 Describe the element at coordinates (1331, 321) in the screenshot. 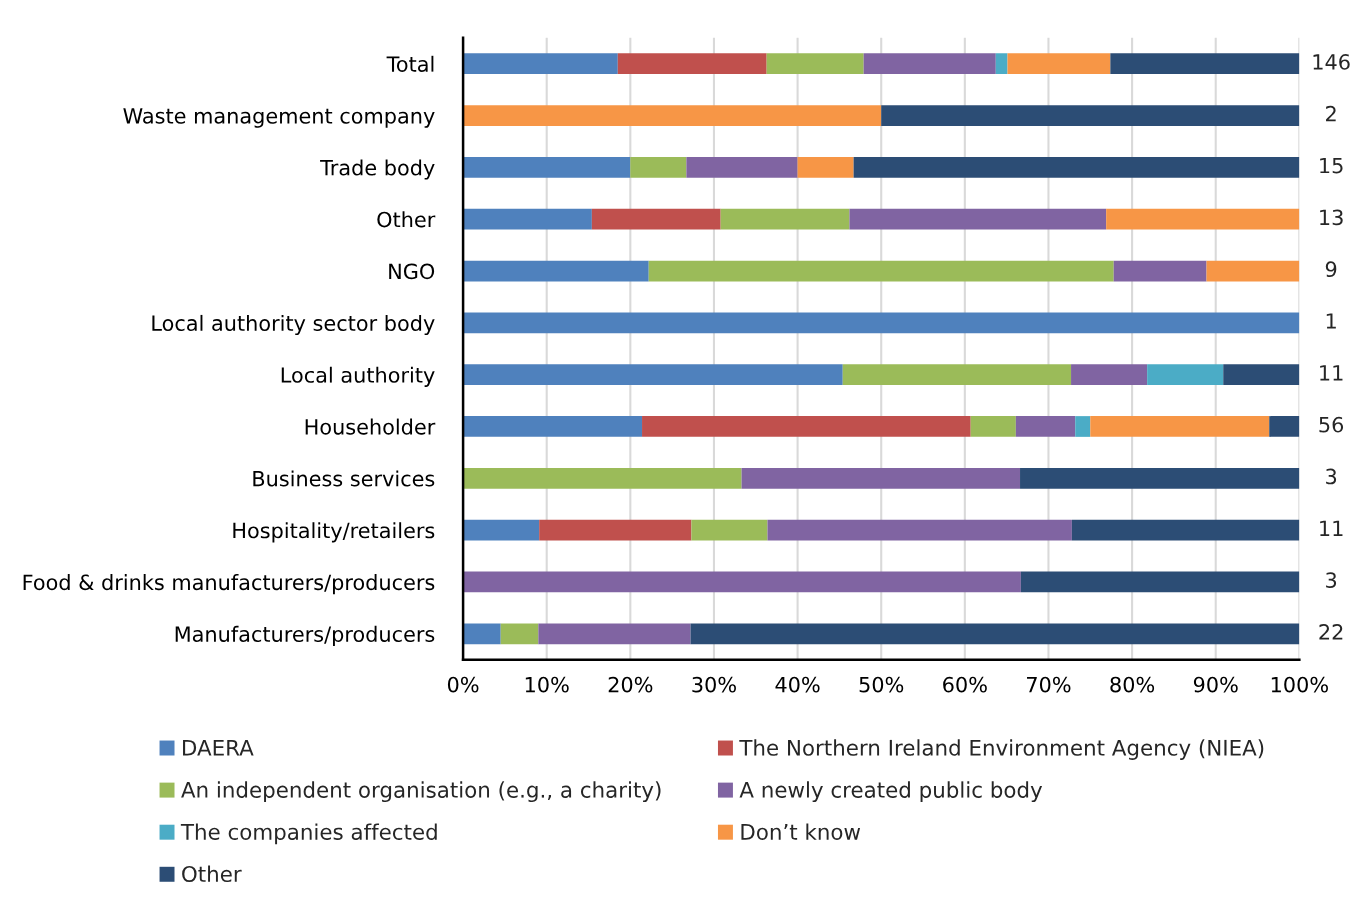

I see `text: 1` at that location.